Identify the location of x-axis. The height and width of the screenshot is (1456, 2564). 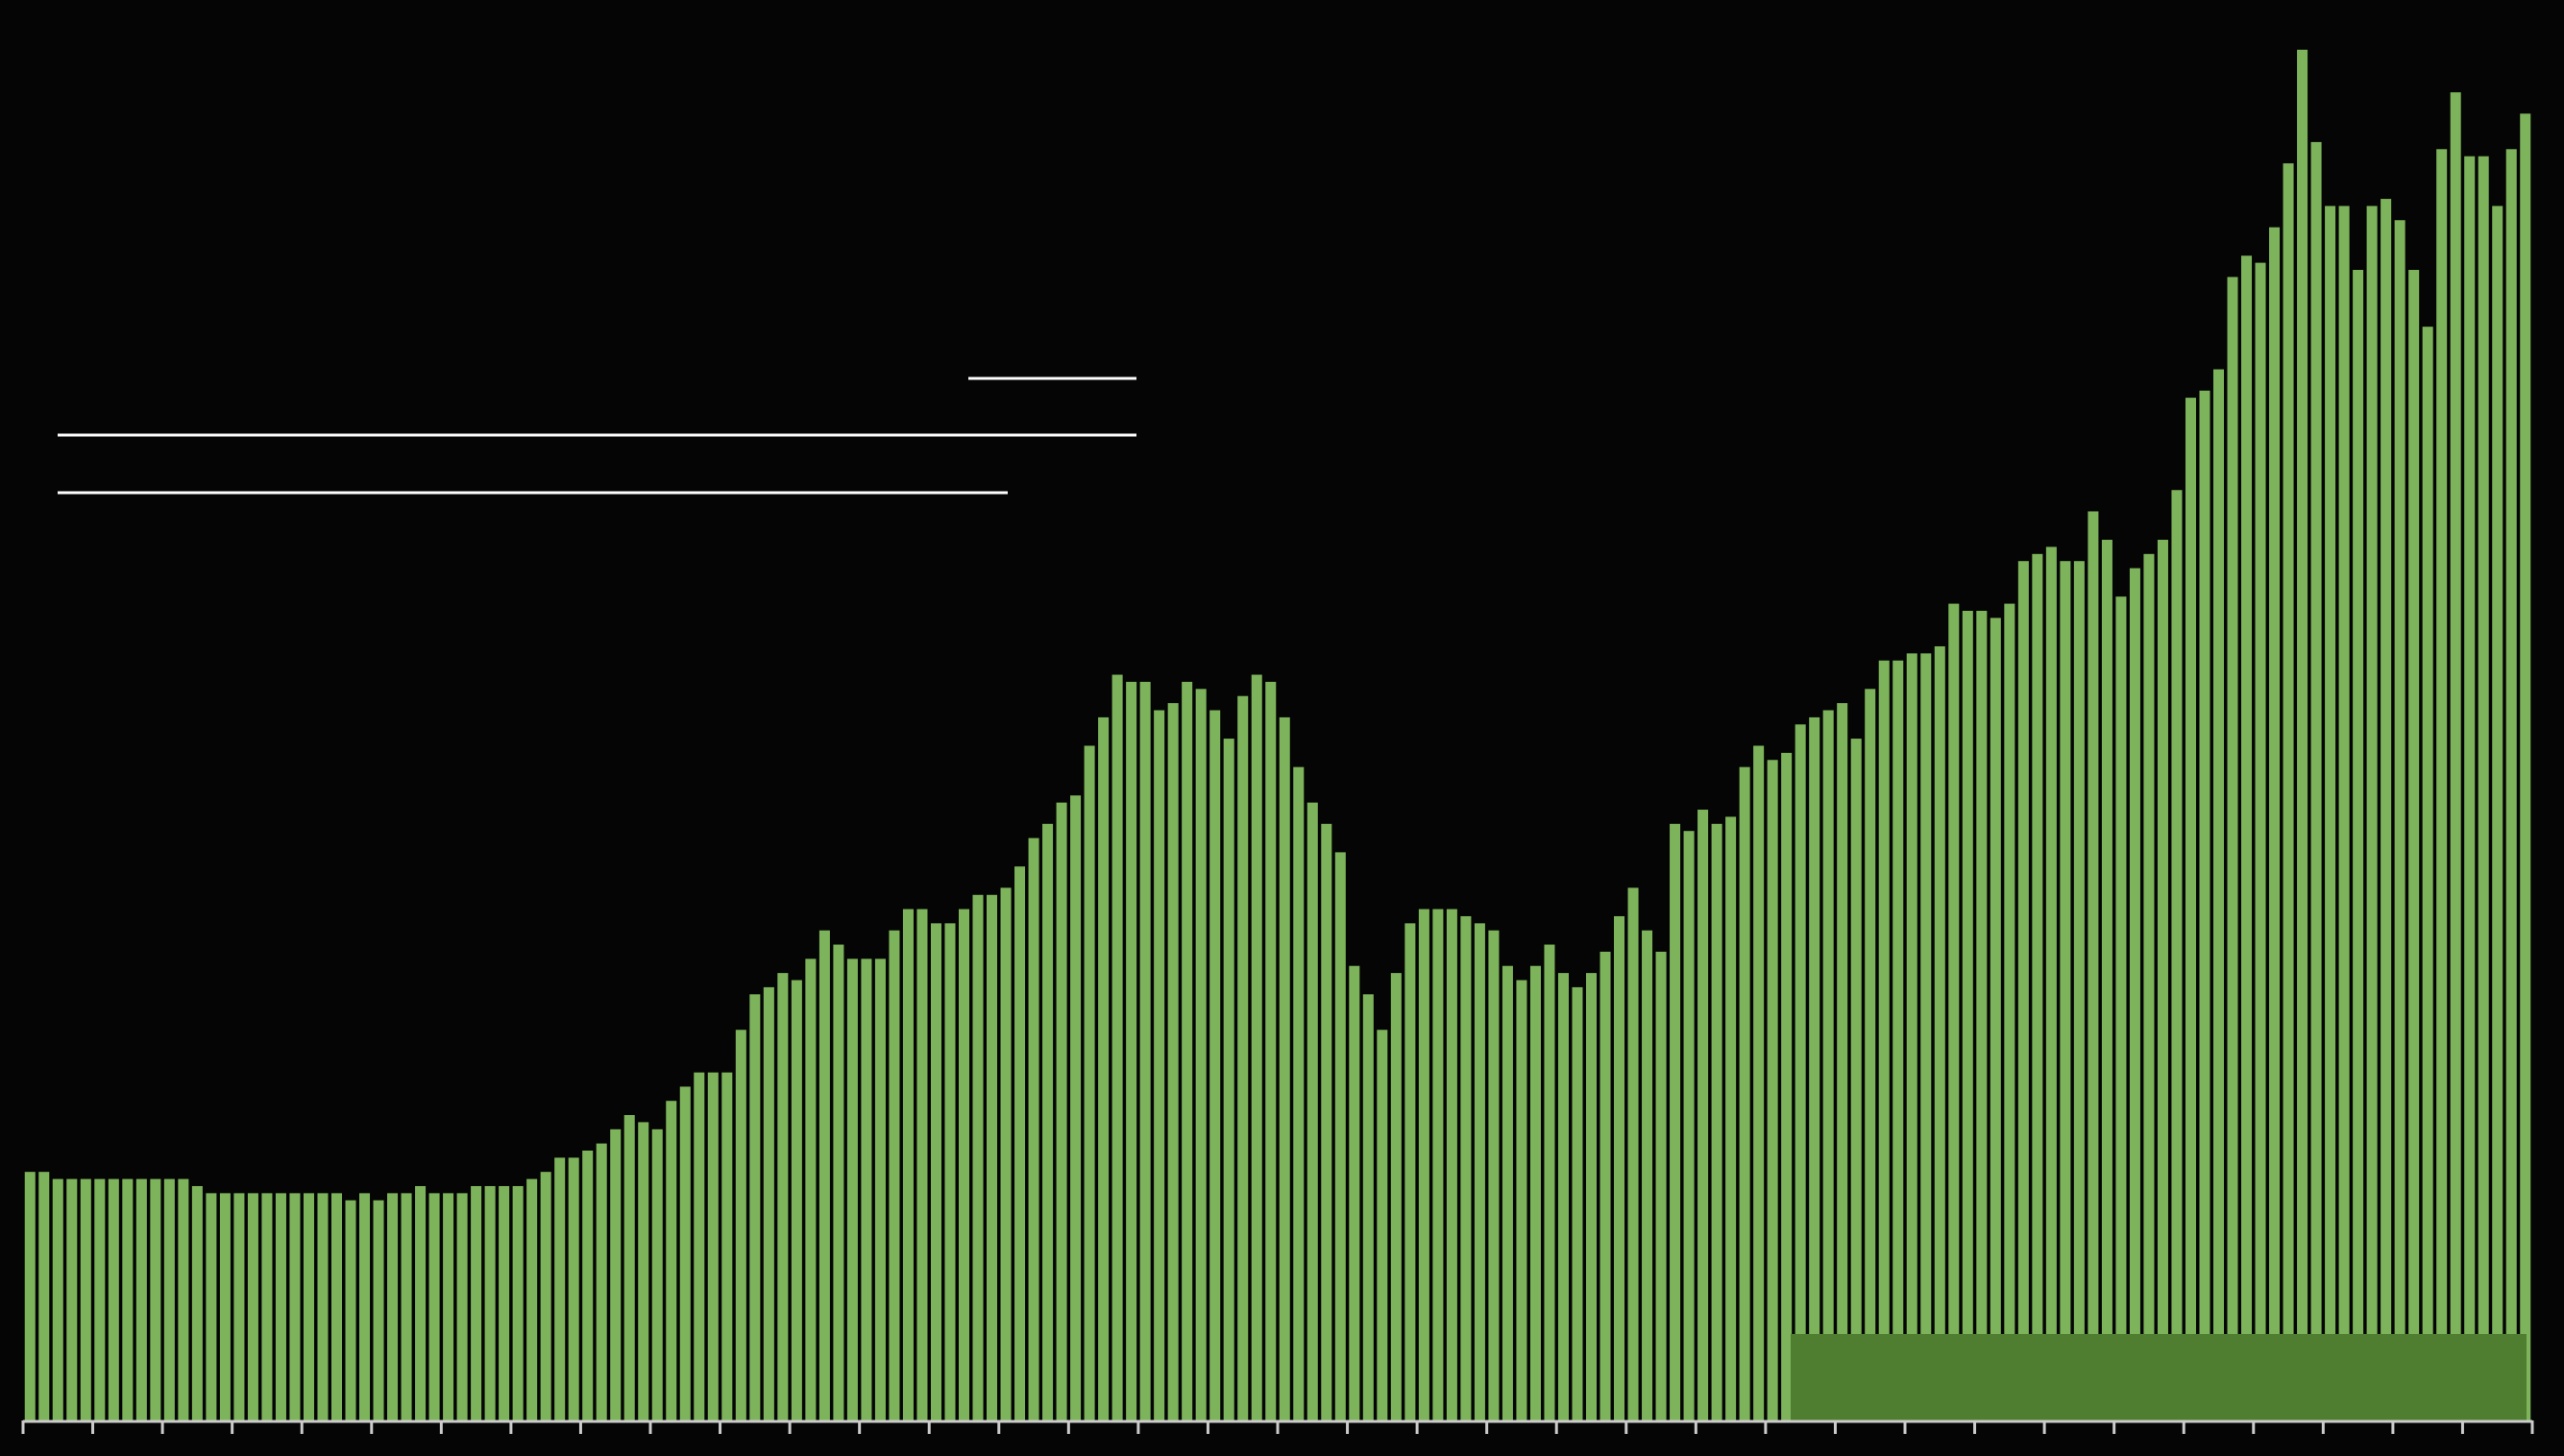
(1277, 1427).